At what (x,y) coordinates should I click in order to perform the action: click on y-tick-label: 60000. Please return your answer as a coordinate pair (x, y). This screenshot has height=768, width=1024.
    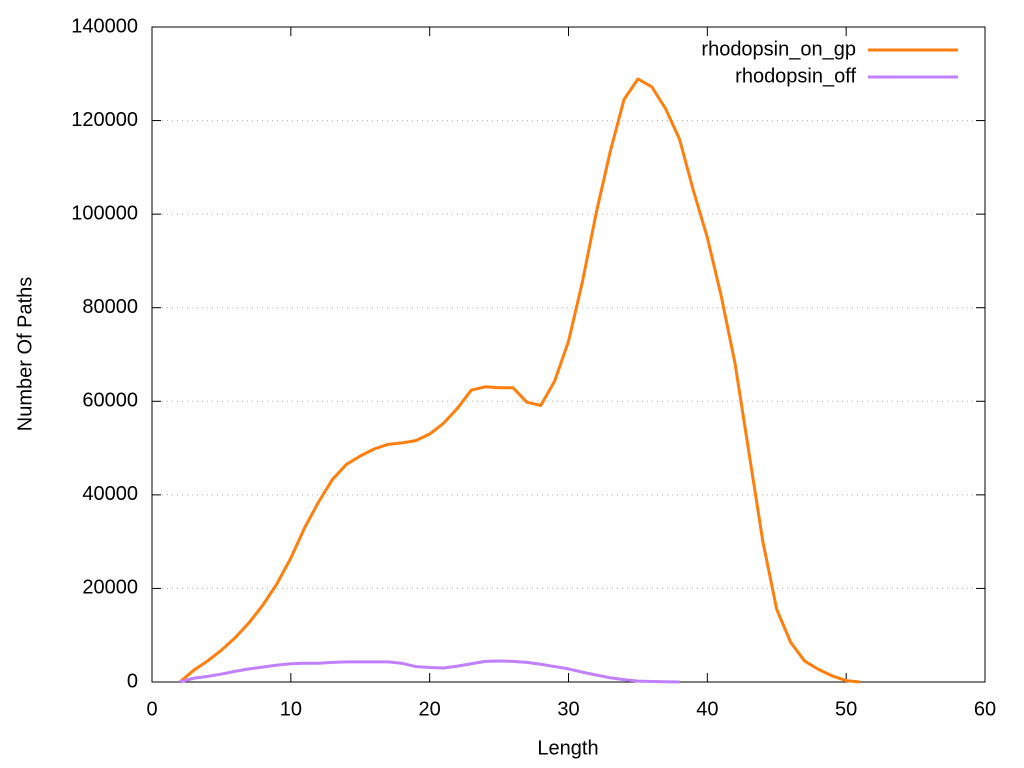
    Looking at the image, I should click on (110, 401).